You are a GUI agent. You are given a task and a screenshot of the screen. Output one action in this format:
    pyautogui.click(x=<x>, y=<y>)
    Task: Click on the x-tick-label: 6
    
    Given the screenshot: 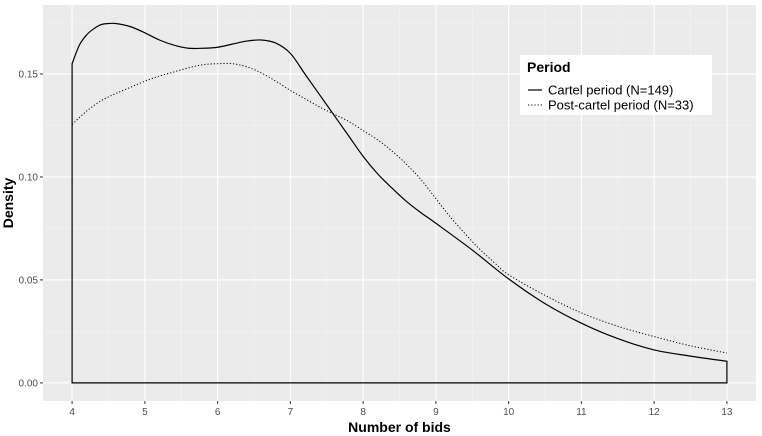 What is the action you would take?
    pyautogui.click(x=218, y=412)
    